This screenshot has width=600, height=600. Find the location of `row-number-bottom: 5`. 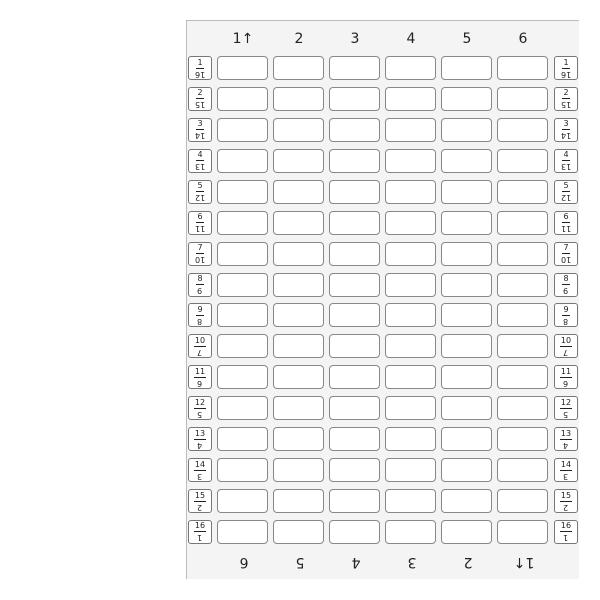

row-number-bottom: 5 is located at coordinates (200, 414).